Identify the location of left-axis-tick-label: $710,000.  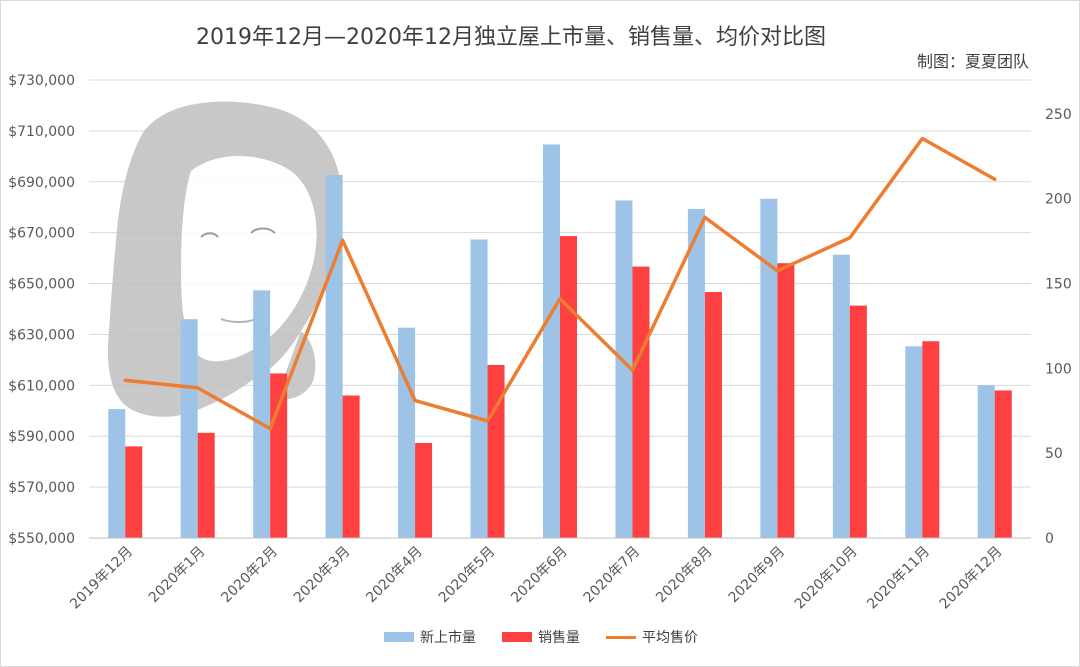
(41, 132).